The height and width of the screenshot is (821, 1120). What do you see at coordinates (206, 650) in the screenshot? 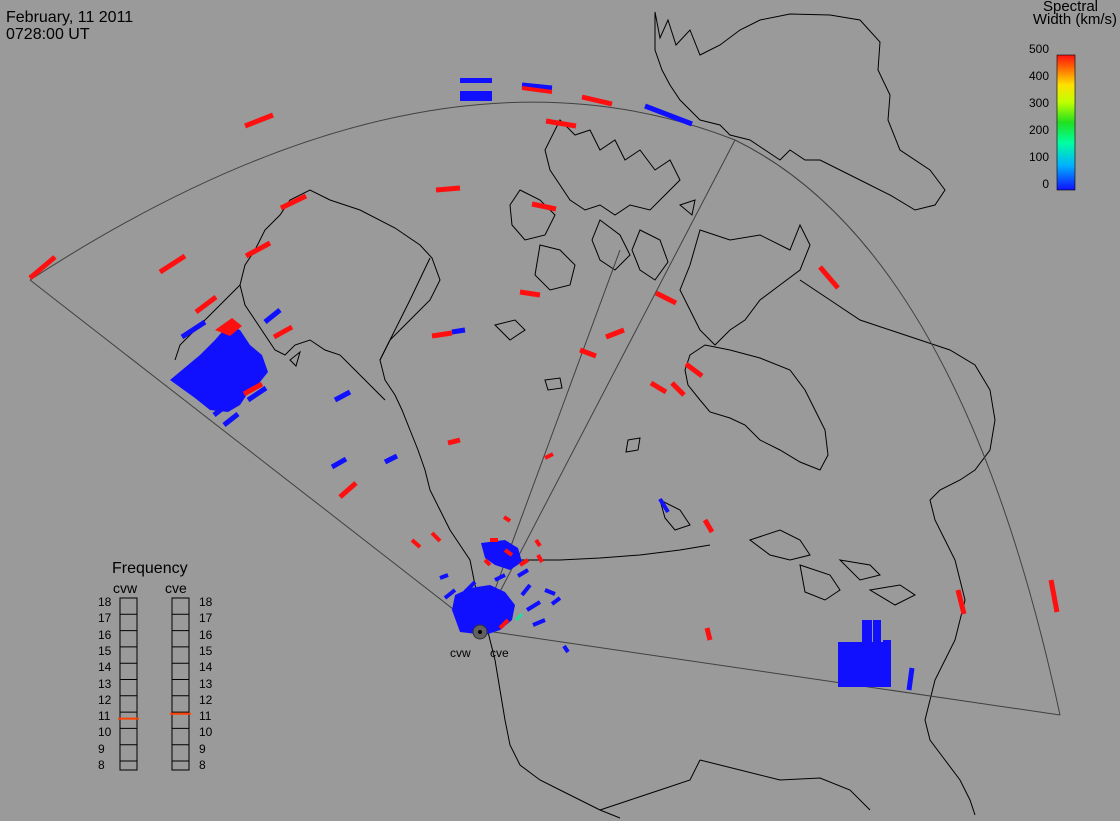
I see `frequency-scale-label: 15` at bounding box center [206, 650].